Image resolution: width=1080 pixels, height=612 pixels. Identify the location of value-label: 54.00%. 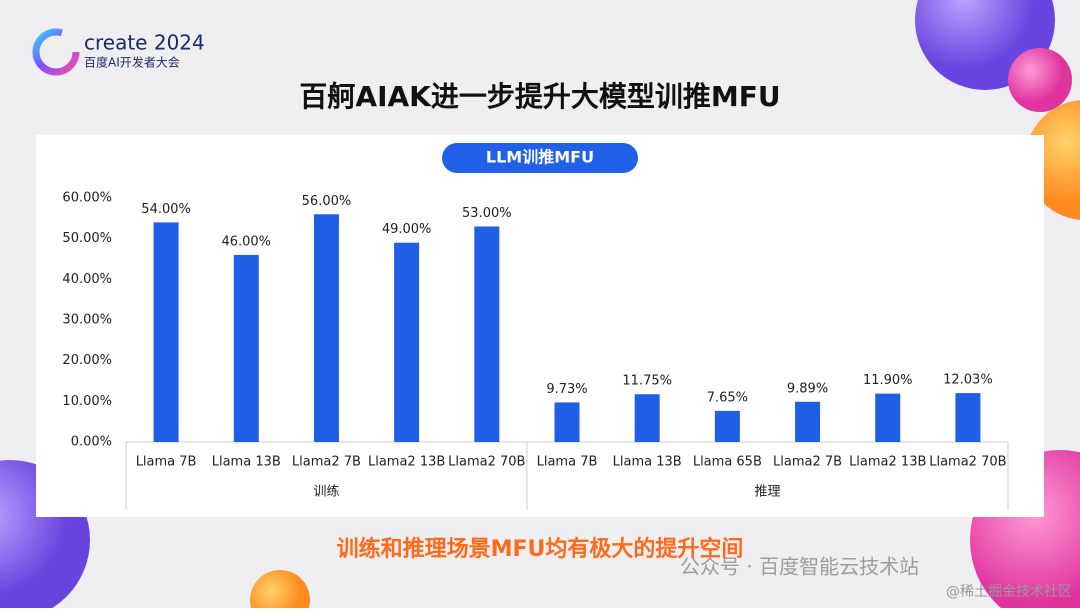
(166, 209).